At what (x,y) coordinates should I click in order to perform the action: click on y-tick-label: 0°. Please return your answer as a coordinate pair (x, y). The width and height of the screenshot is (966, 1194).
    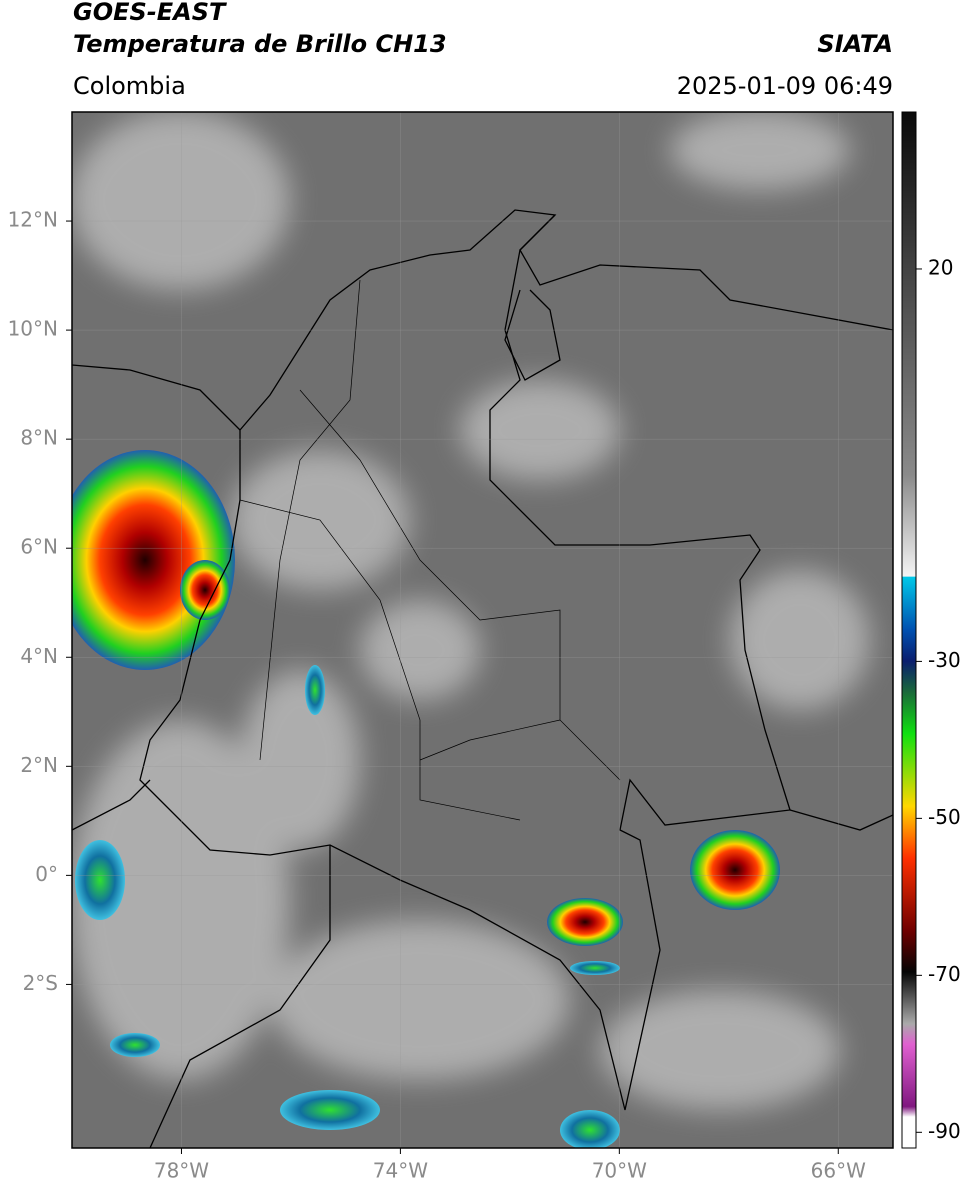
    Looking at the image, I should click on (46, 874).